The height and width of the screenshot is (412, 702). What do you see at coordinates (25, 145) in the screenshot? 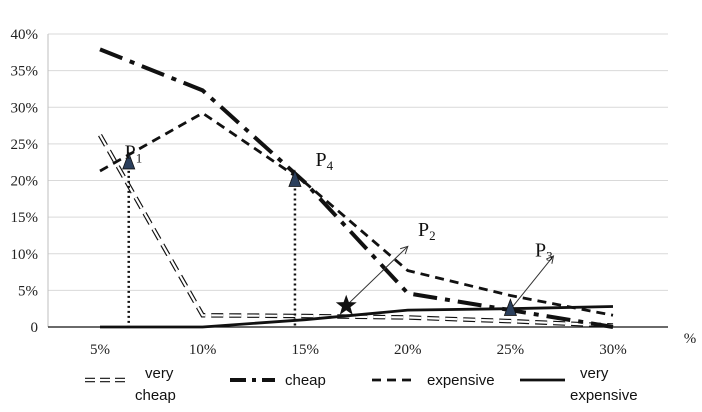
I see `y-tick-label: 25%` at bounding box center [25, 145].